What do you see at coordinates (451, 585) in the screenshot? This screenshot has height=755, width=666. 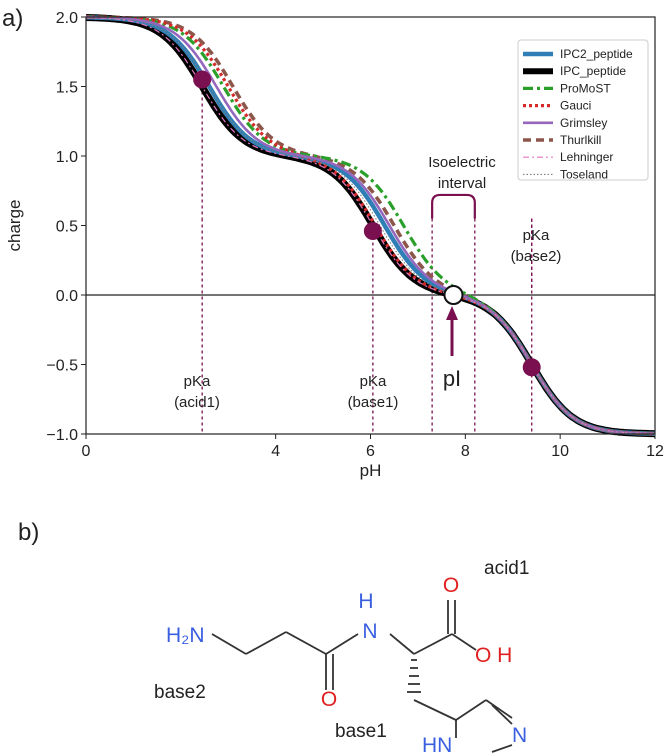 I see `acid-carbonyl-oxygen: O` at bounding box center [451, 585].